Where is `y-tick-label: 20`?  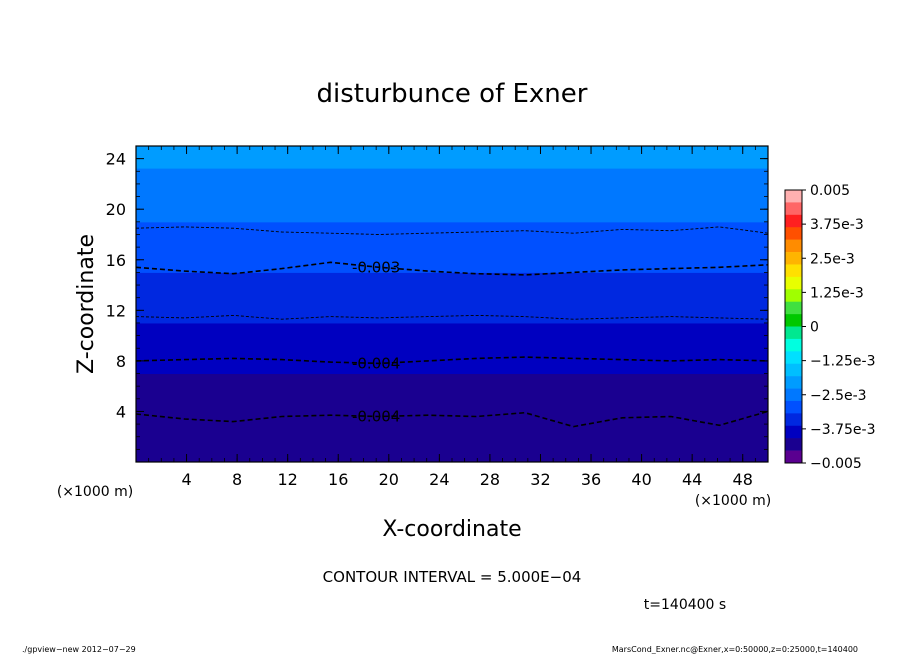
y-tick-label: 20 is located at coordinates (116, 209).